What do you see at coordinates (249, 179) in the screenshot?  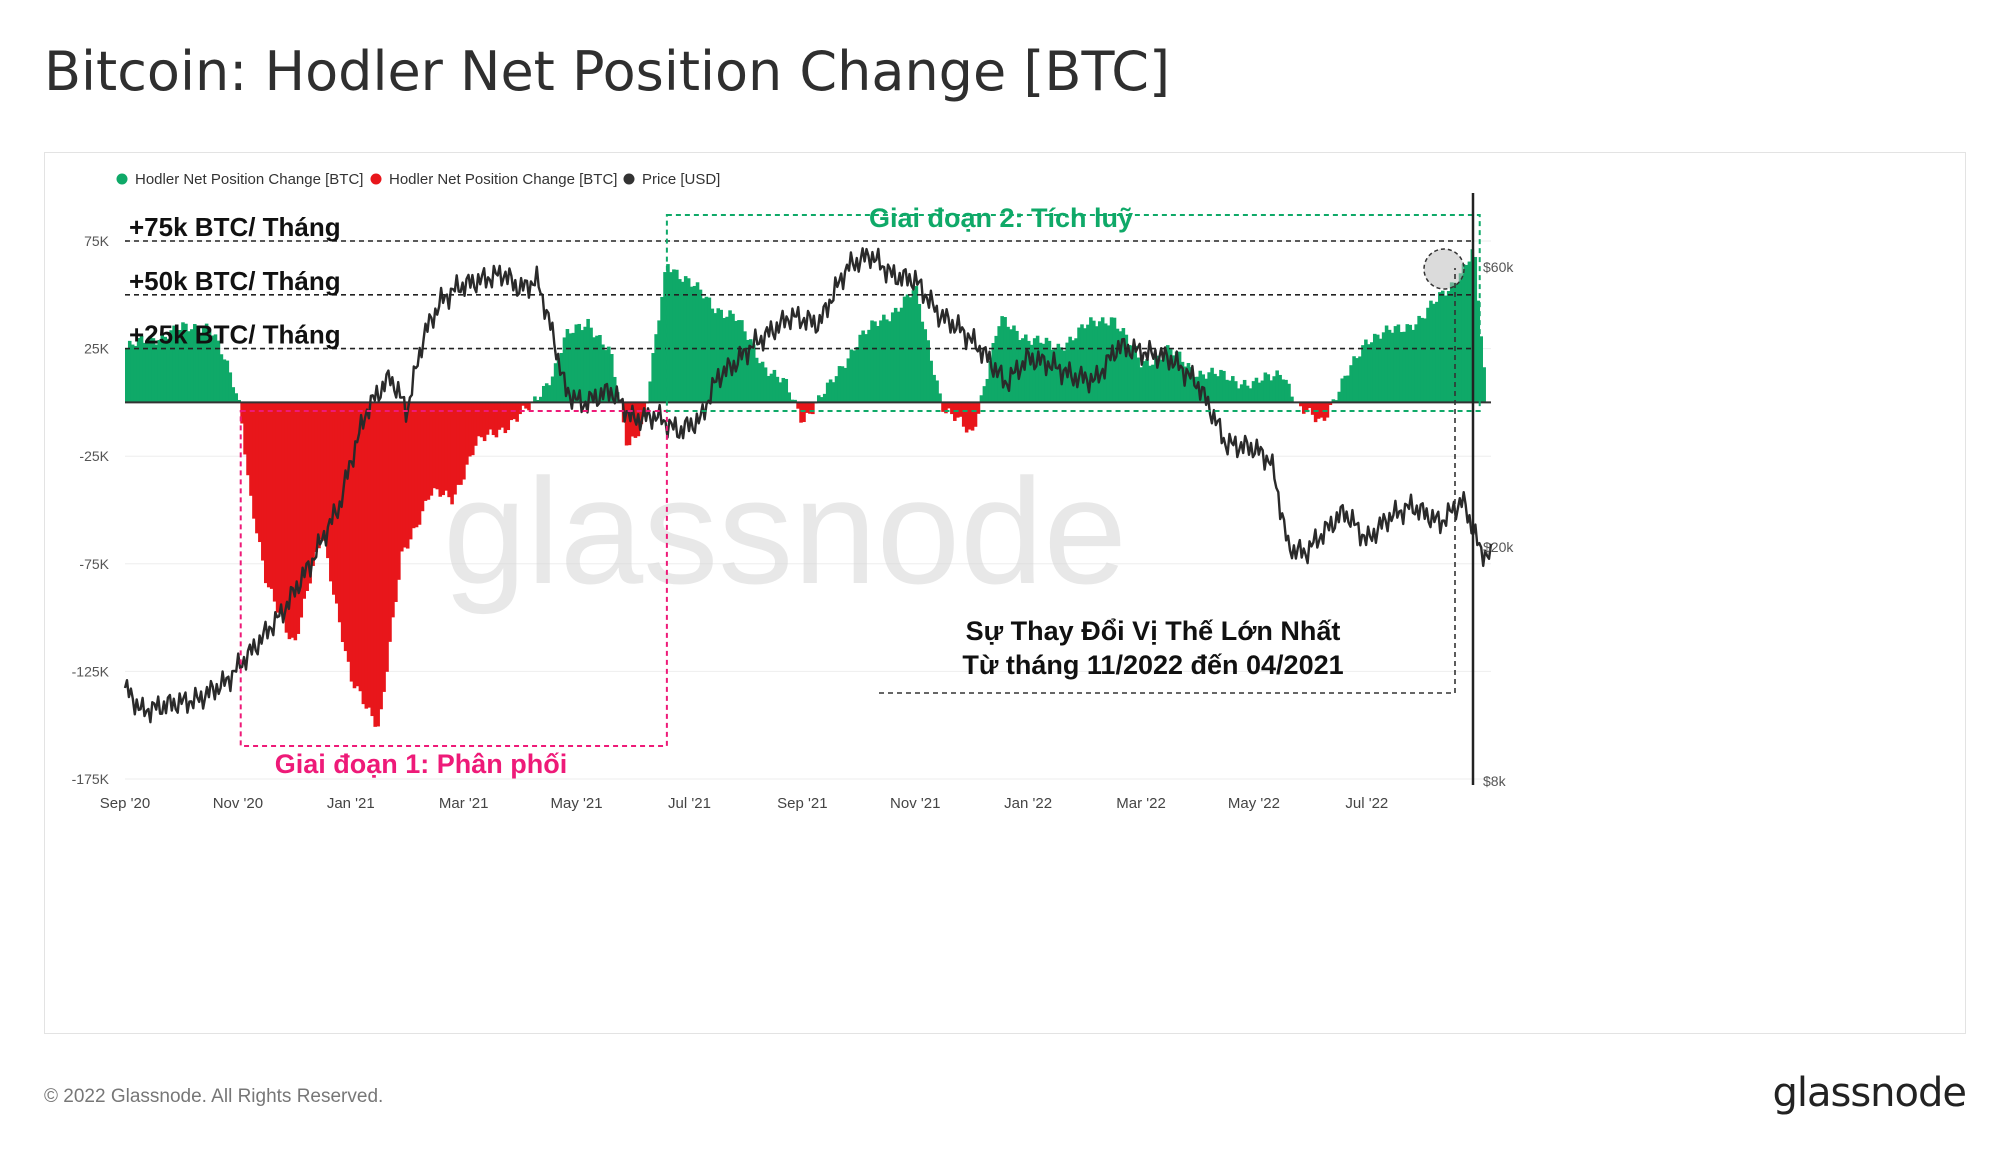 I see `legend-net-position-green: Hodler Net Position Change [BTC]` at bounding box center [249, 179].